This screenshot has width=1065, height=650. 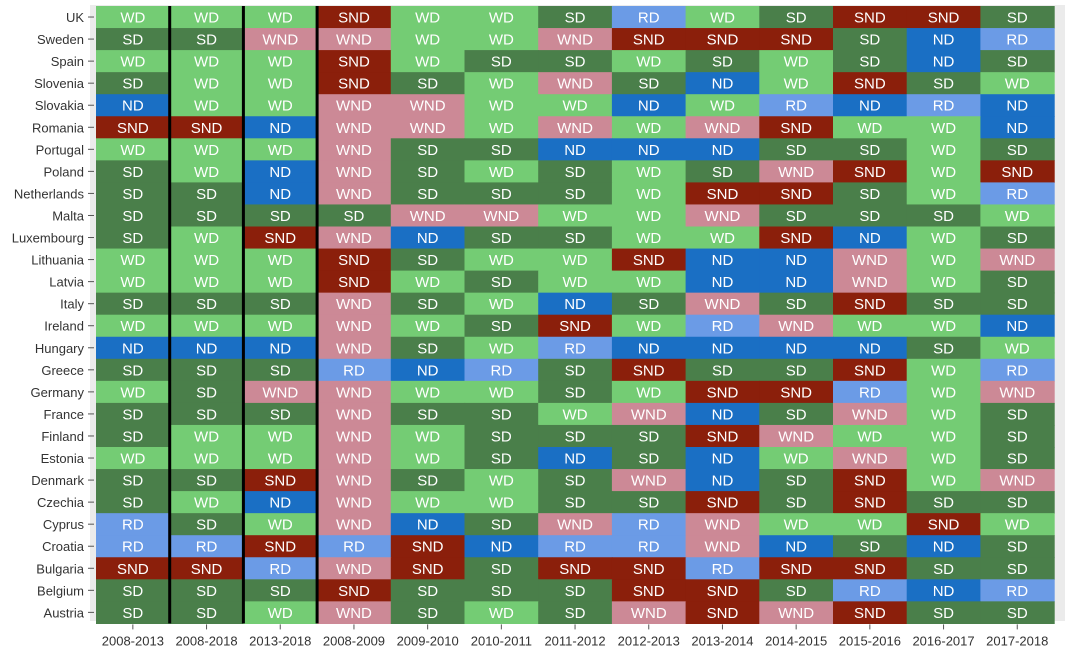 I want to click on y-tick-label: Czechia, so click(x=61, y=502).